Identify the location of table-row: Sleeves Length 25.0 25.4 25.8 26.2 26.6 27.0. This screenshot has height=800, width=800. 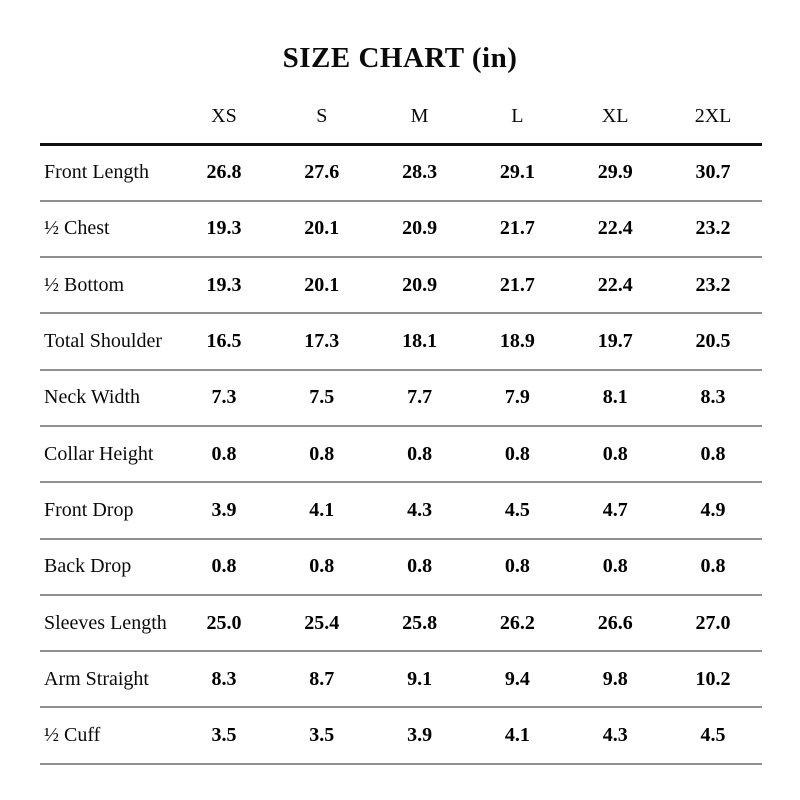
(401, 623).